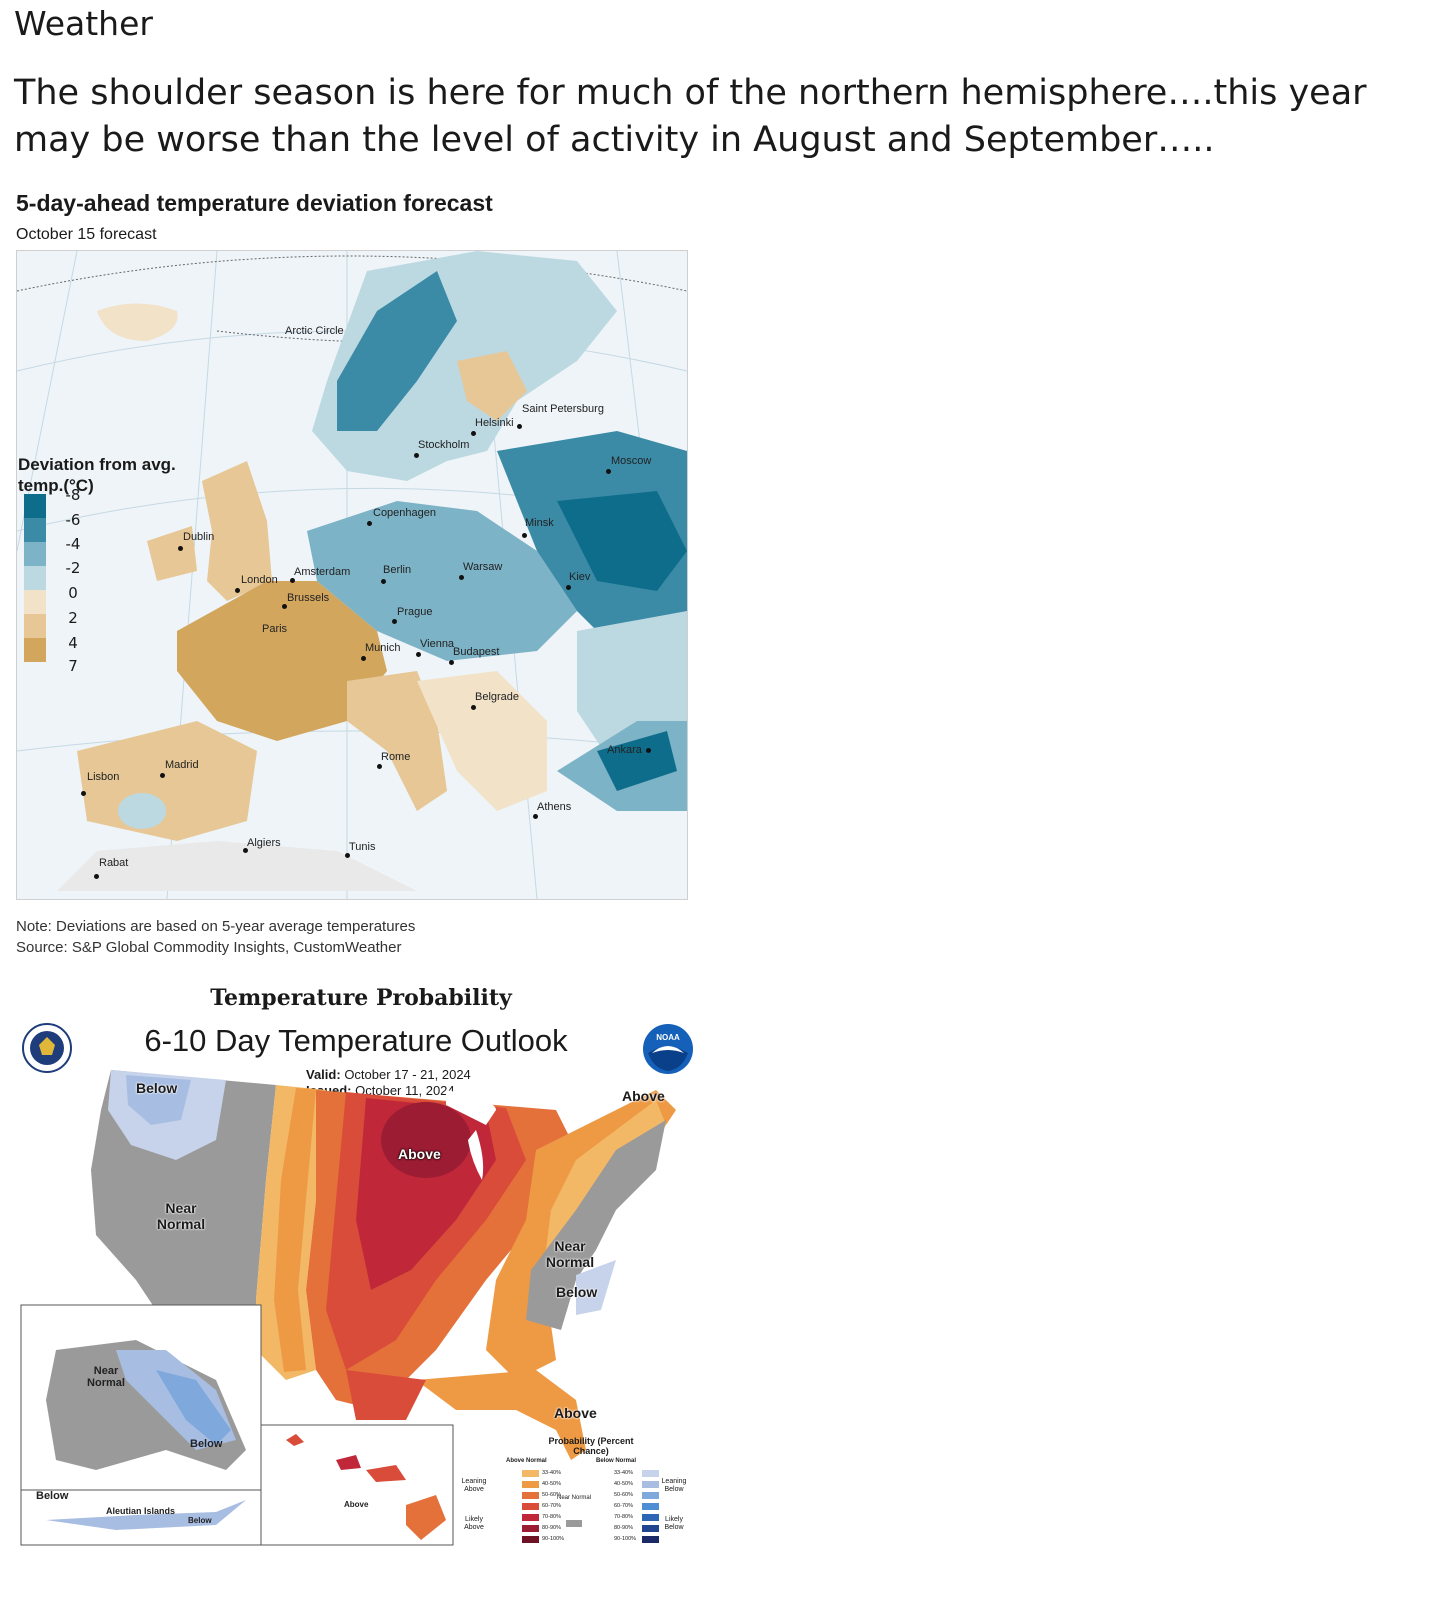  What do you see at coordinates (347, 855) in the screenshot?
I see `tunis-dot` at bounding box center [347, 855].